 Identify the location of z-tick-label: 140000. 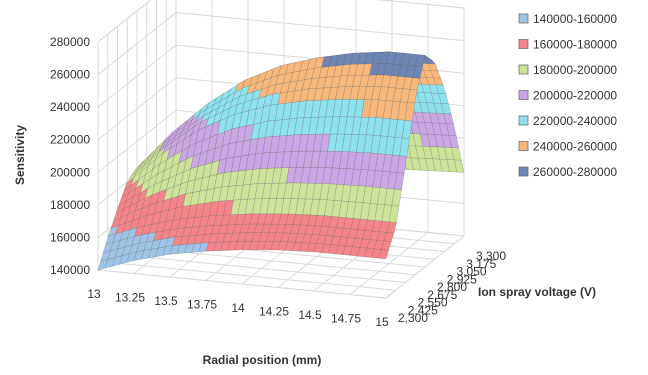
(70, 270).